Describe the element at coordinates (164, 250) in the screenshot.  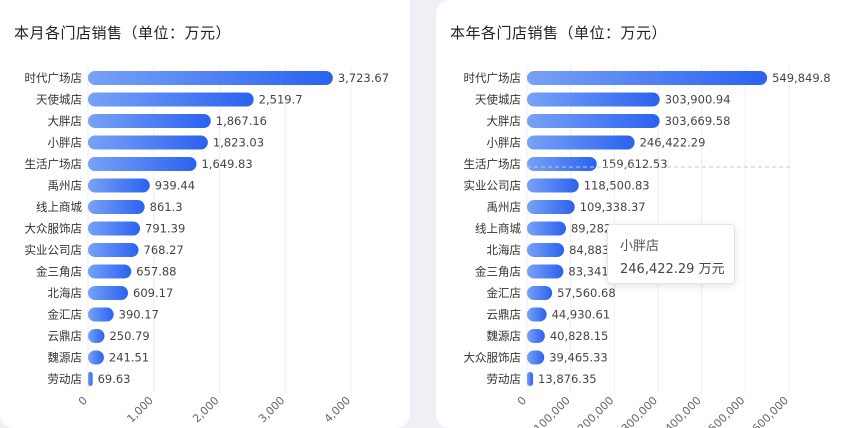
I see `value-label: 768.27` at that location.